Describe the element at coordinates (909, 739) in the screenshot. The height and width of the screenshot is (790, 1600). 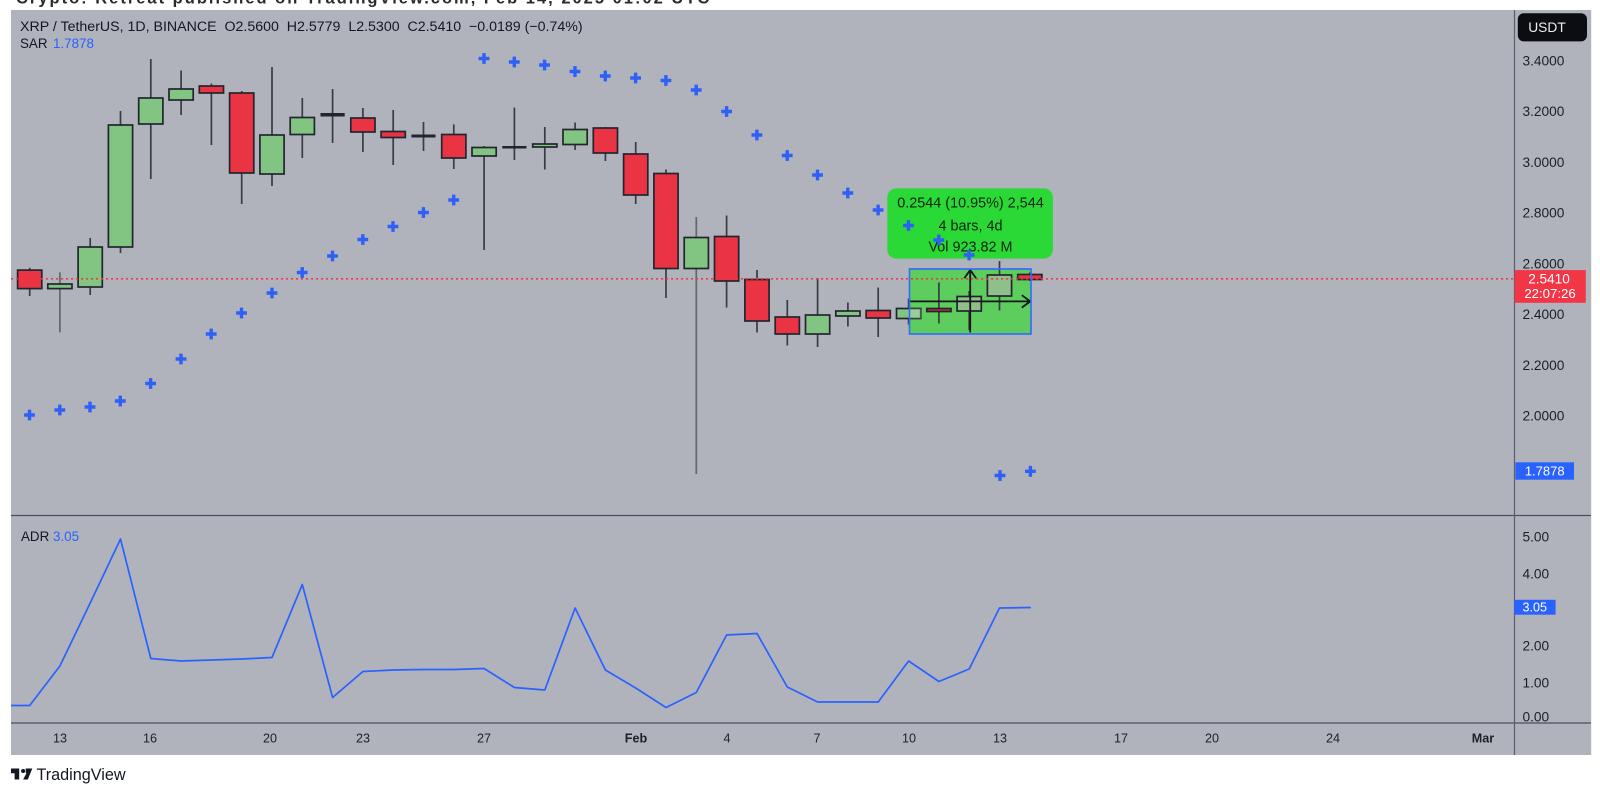
I see `svg-text: 10` at that location.